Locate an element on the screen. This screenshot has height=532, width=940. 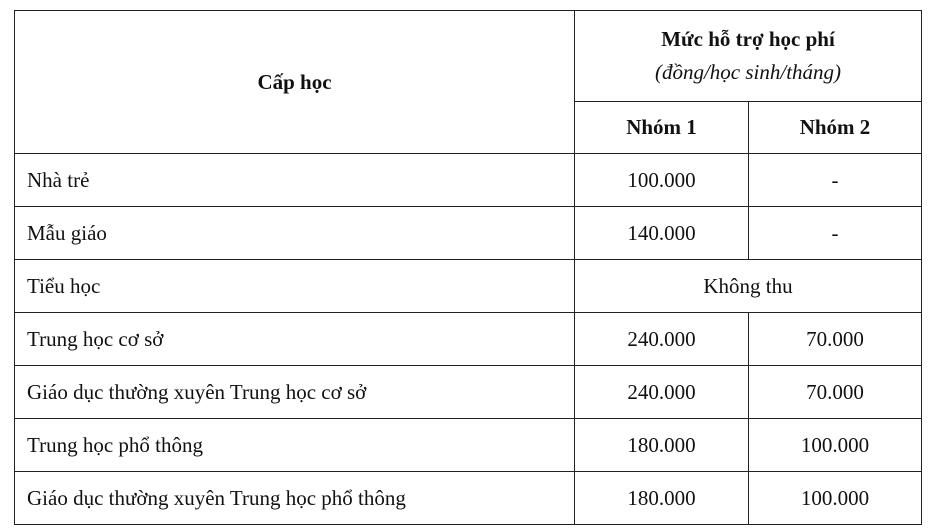
table-row: Nhà trẻ 100.000 - is located at coordinates (468, 180).